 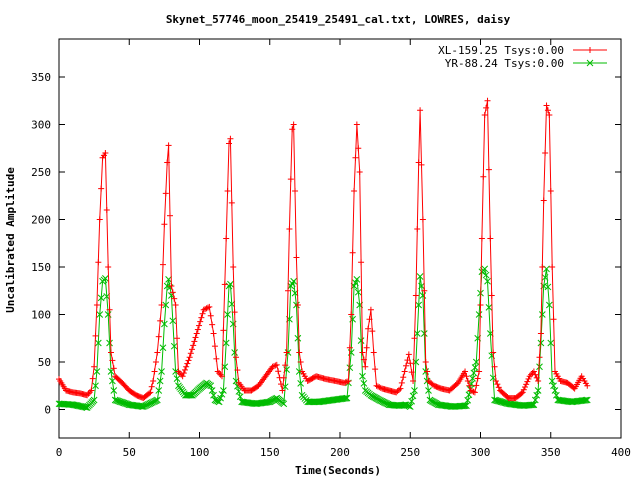 What do you see at coordinates (10, 240) in the screenshot?
I see `y-axis-label: Uncalibrated Amplitude` at bounding box center [10, 240].